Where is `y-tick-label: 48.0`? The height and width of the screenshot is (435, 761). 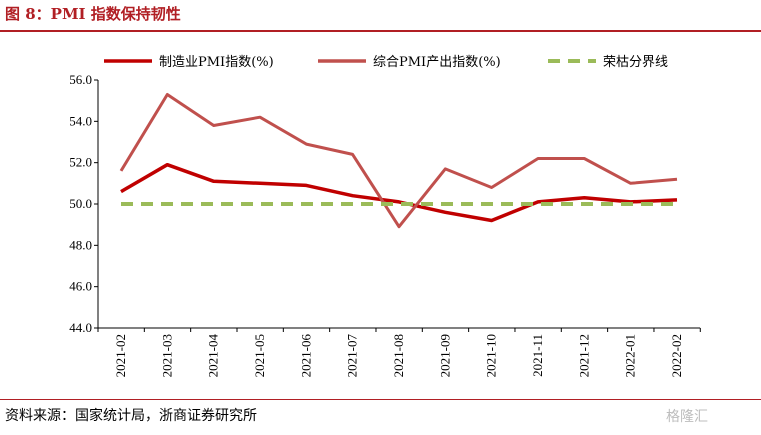 y-tick-label: 48.0 is located at coordinates (80, 244).